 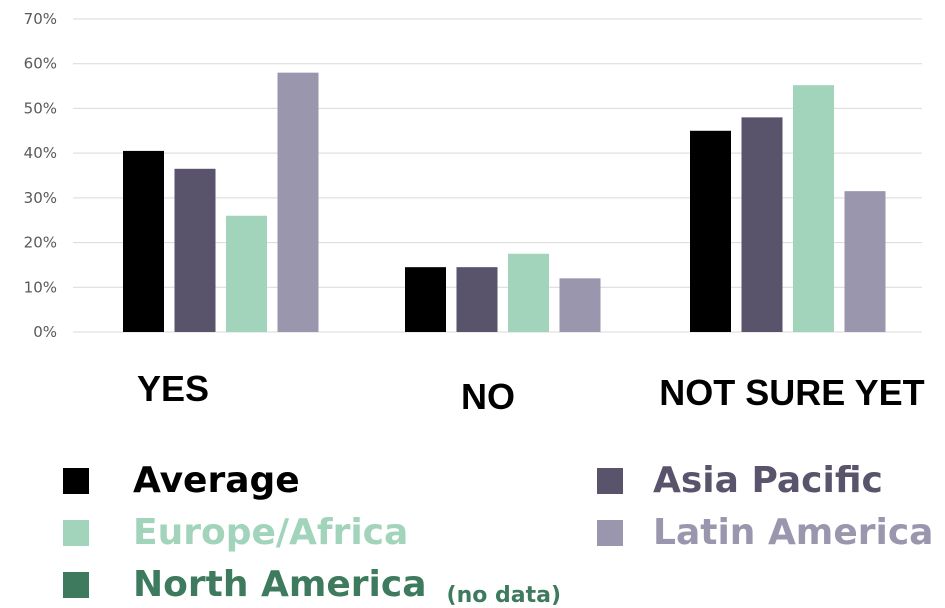 What do you see at coordinates (143, 241) in the screenshot?
I see `bar-average-yes` at bounding box center [143, 241].